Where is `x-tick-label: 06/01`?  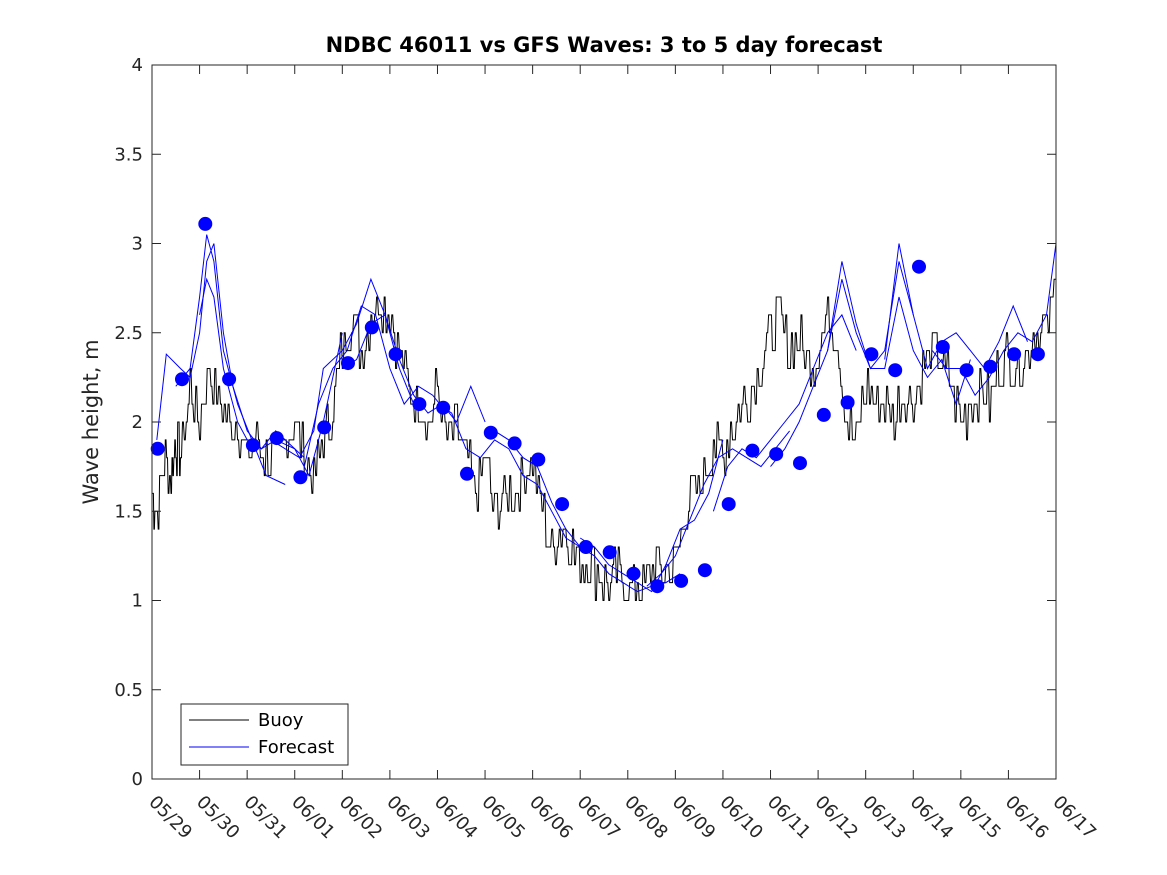 x-tick-label: 06/01 is located at coordinates (313, 818).